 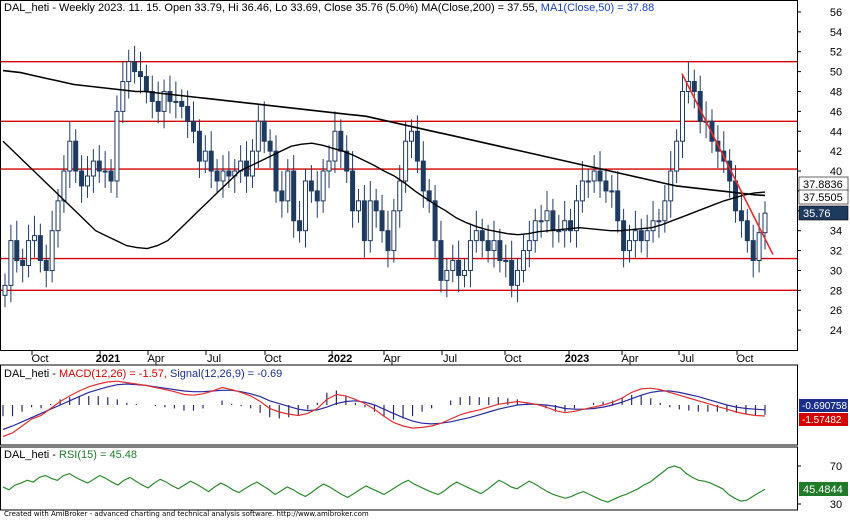 What do you see at coordinates (836, 172) in the screenshot?
I see `y-tick-label: 40` at bounding box center [836, 172].